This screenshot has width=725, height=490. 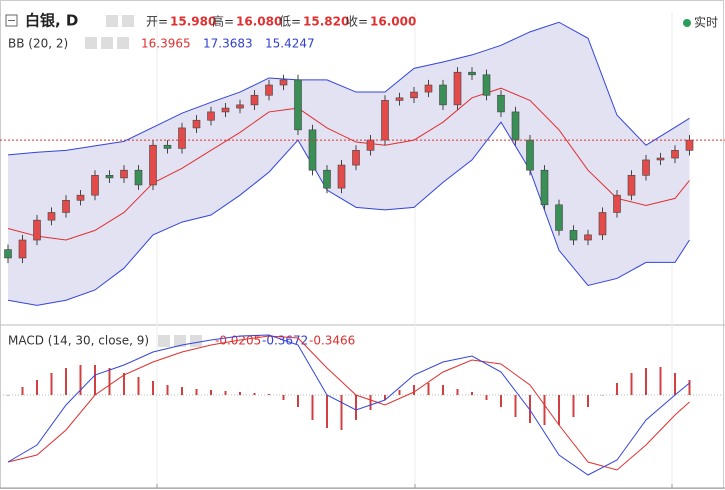 I want to click on close-label: 收=, so click(x=357, y=22).